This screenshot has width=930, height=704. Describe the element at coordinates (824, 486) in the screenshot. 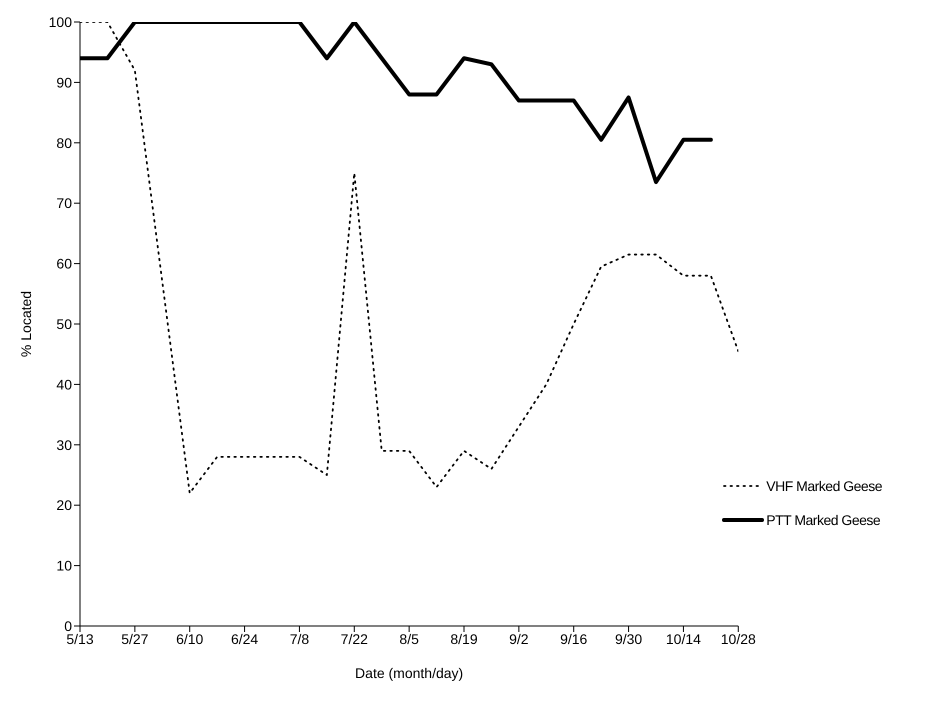

I see `legend-label: VHF Marked Geese` at that location.